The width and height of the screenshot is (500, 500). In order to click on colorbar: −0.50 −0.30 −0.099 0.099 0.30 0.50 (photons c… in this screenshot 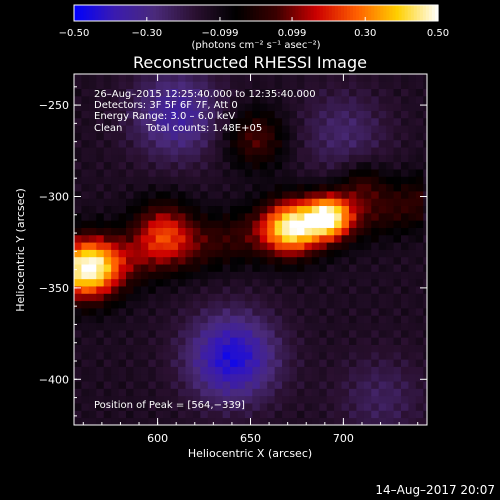, I will do `click(254, 27)`.